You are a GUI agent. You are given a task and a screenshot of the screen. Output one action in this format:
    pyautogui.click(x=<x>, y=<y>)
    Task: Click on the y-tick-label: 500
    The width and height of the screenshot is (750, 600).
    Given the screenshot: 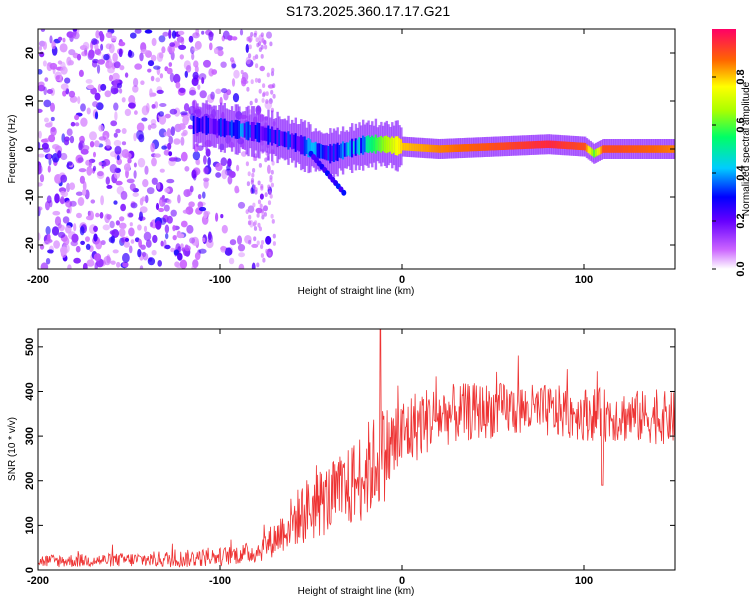 What is the action you would take?
    pyautogui.click(x=30, y=347)
    